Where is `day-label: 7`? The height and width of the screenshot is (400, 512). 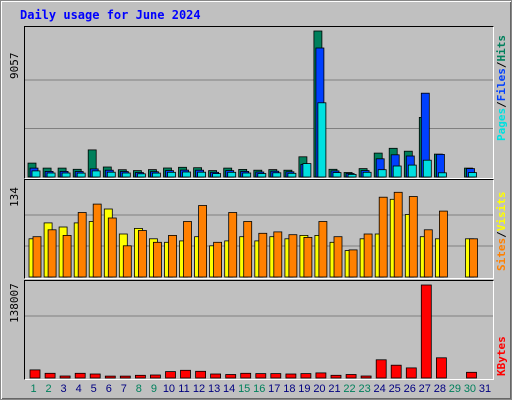
day-label: 7 is located at coordinates (123, 389).